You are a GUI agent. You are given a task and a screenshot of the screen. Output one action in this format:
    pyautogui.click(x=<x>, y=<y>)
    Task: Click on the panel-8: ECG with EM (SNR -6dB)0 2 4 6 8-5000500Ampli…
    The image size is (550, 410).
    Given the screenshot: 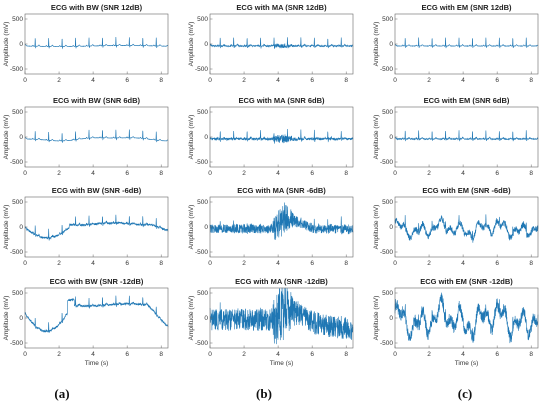 What is the action you would take?
    pyautogui.click(x=456, y=226)
    